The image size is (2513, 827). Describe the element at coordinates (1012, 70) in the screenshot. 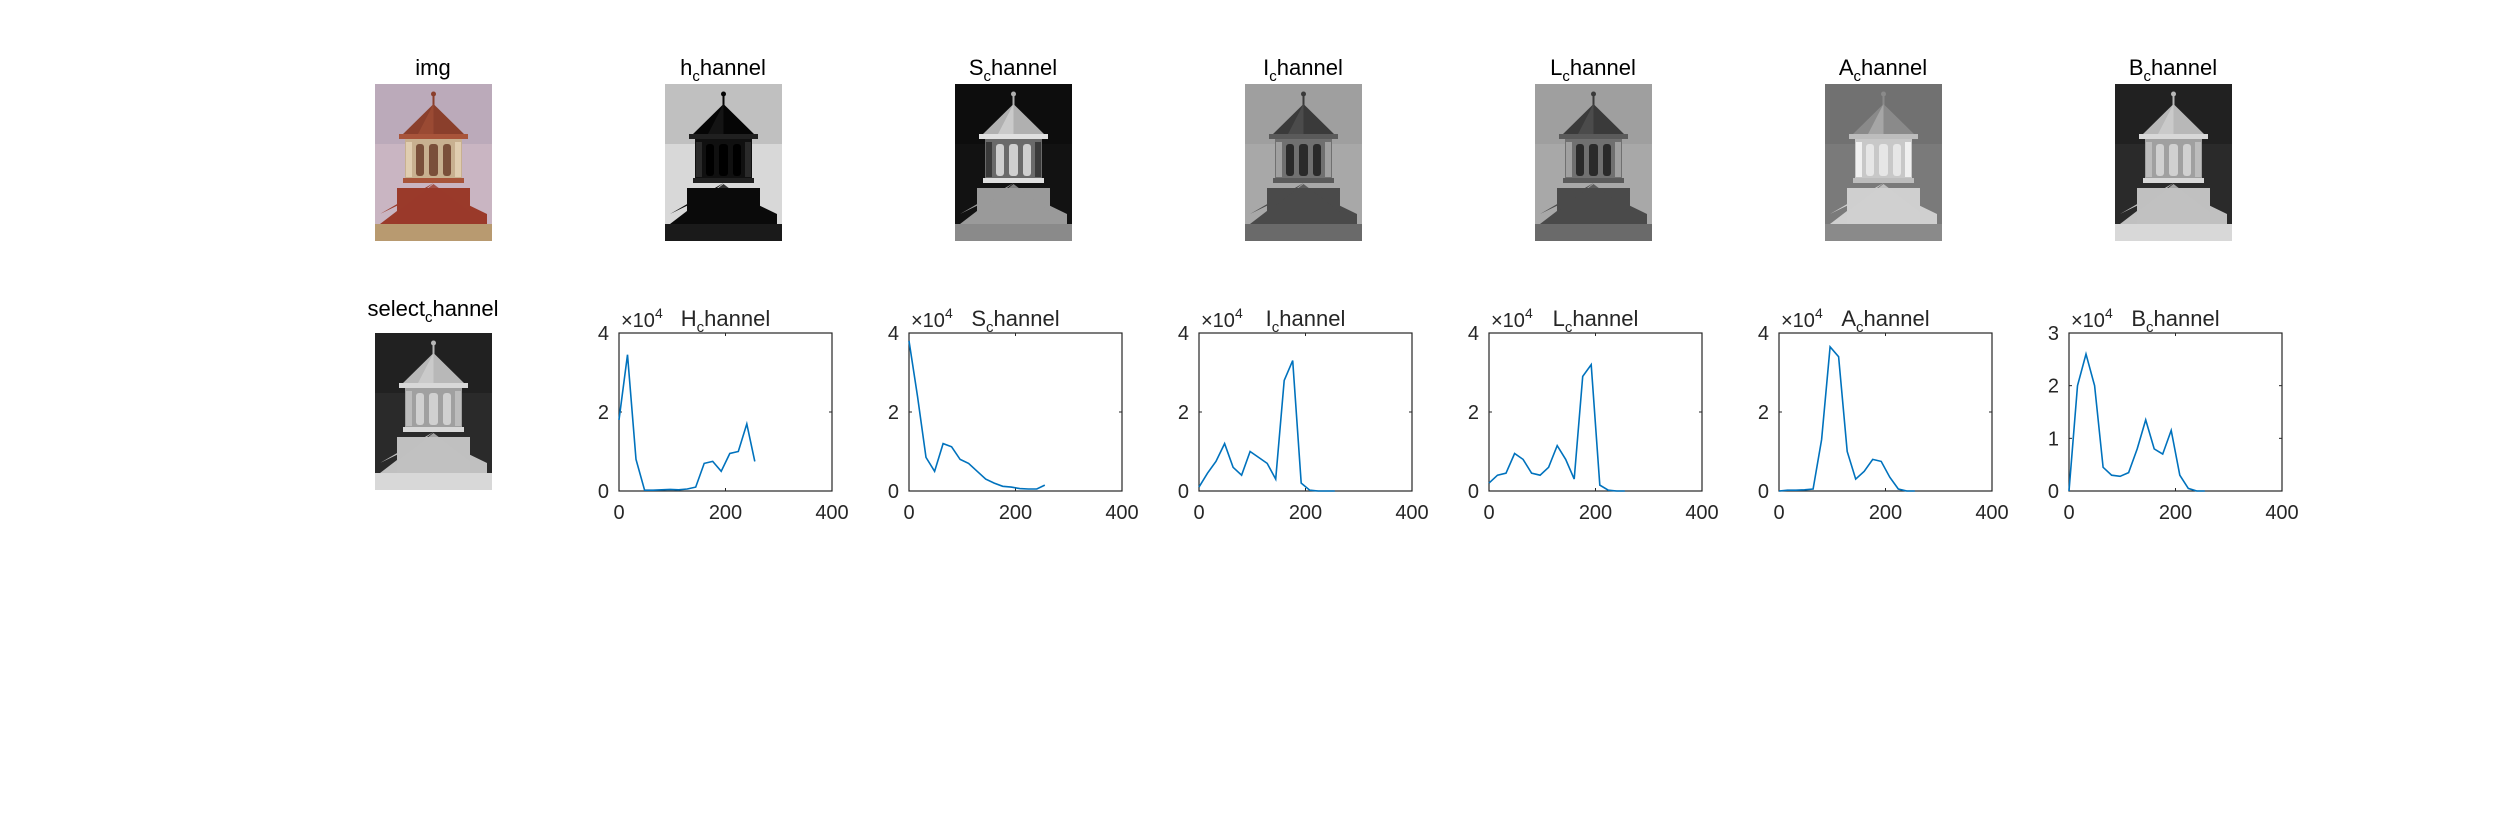

I see `image-title-2: Schannel` at that location.